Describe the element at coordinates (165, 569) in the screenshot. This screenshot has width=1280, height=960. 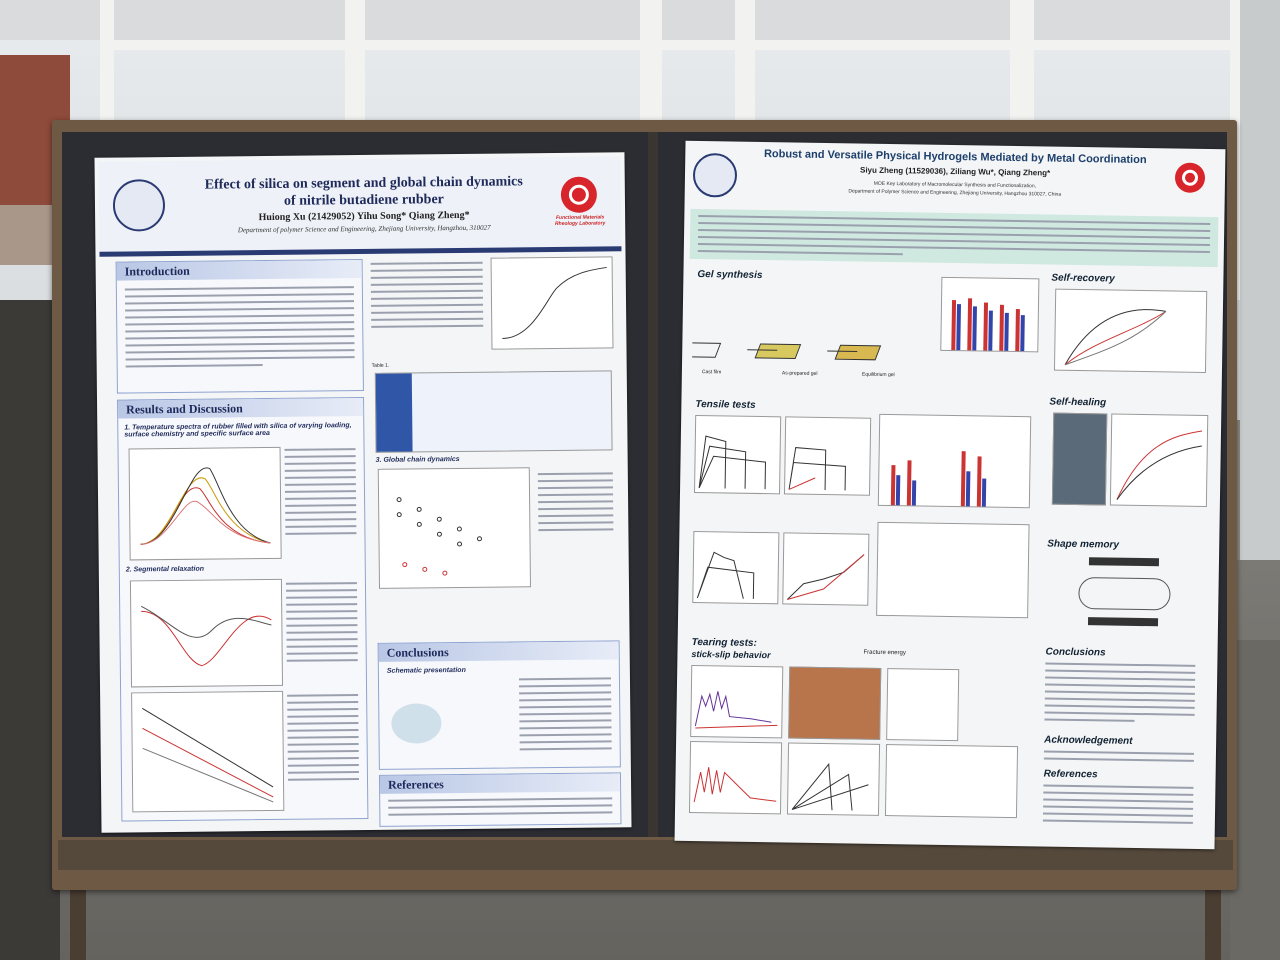
I see `subsection-segmental: 2. Segmental relaxation` at that location.